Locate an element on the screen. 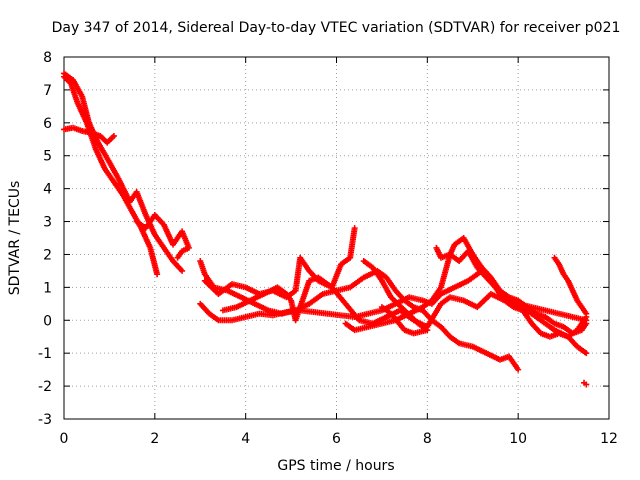 This screenshot has height=480, width=640. y-tick-label: 0 is located at coordinates (47, 321).